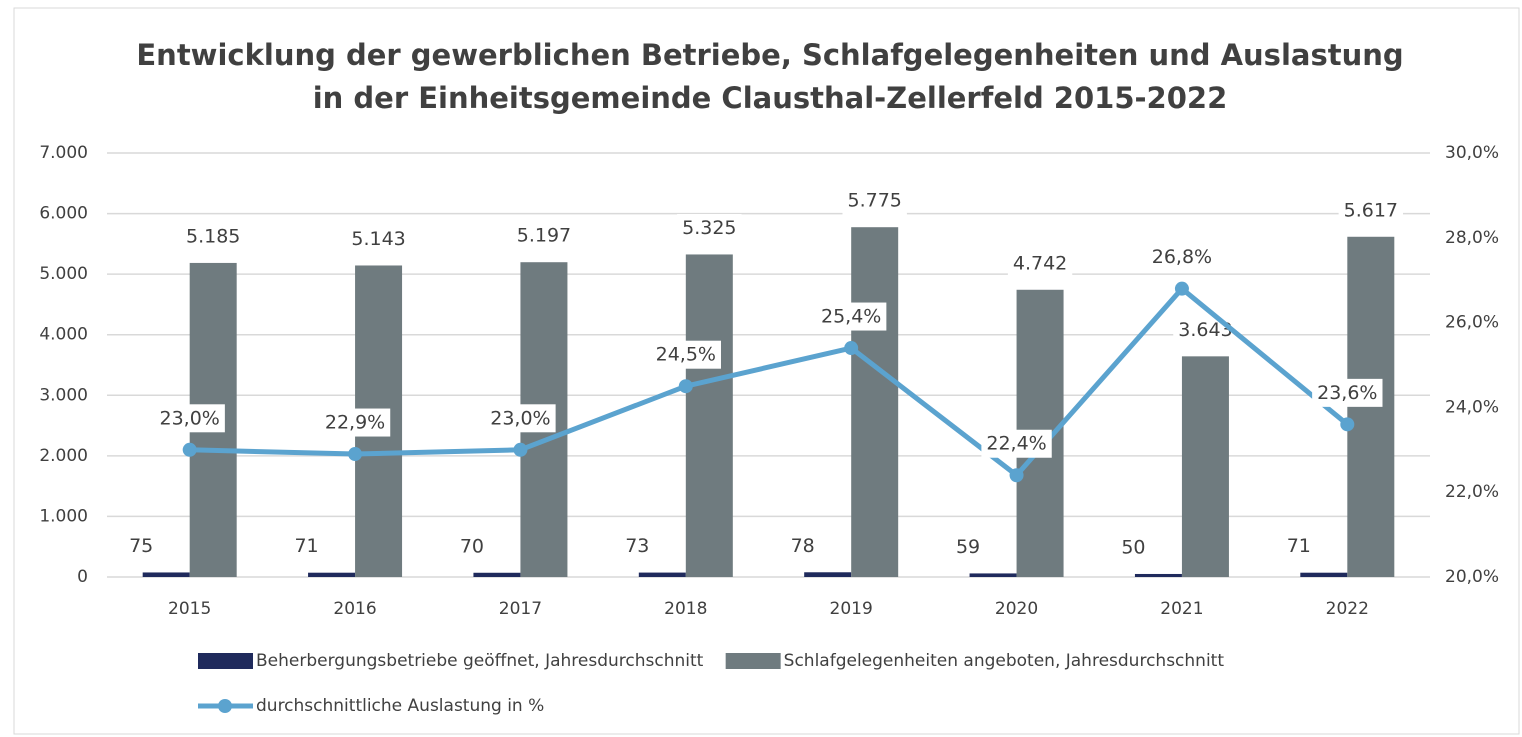  What do you see at coordinates (63, 335) in the screenshot?
I see `y-tick-label: 4.000` at bounding box center [63, 335].